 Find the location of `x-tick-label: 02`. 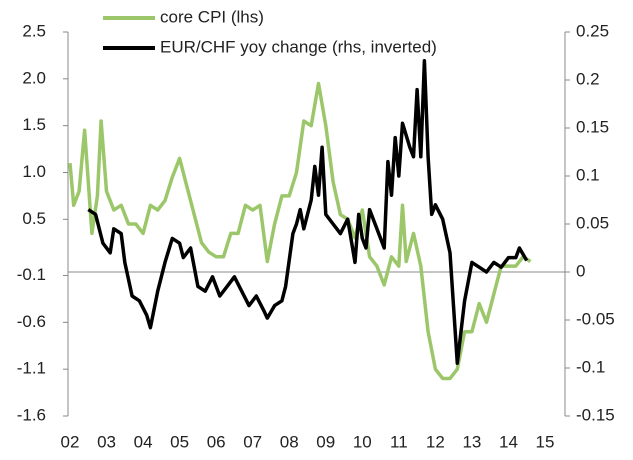

x-tick-label: 02 is located at coordinates (70, 441).